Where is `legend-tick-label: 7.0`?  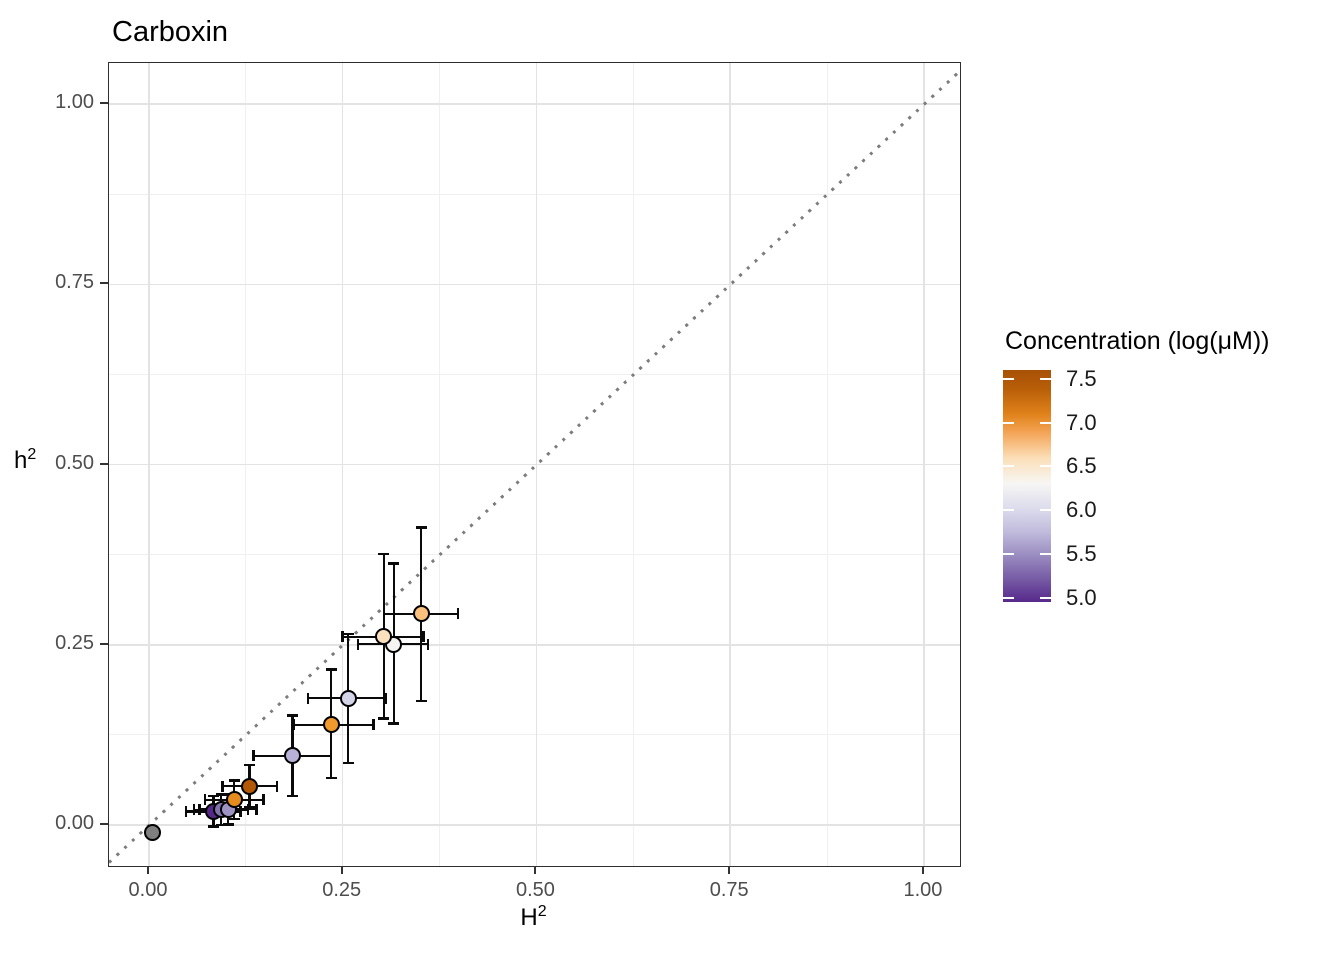 legend-tick-label: 7.0 is located at coordinates (1081, 422).